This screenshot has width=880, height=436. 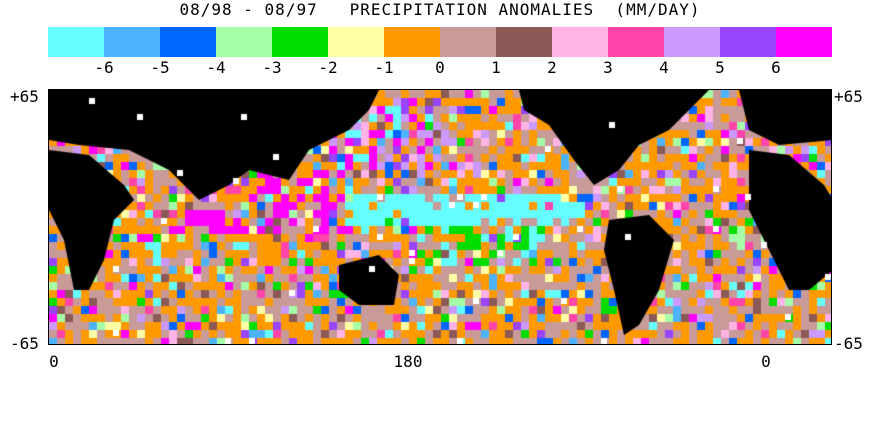 I want to click on legend-tick-label: -2, so click(x=328, y=67).